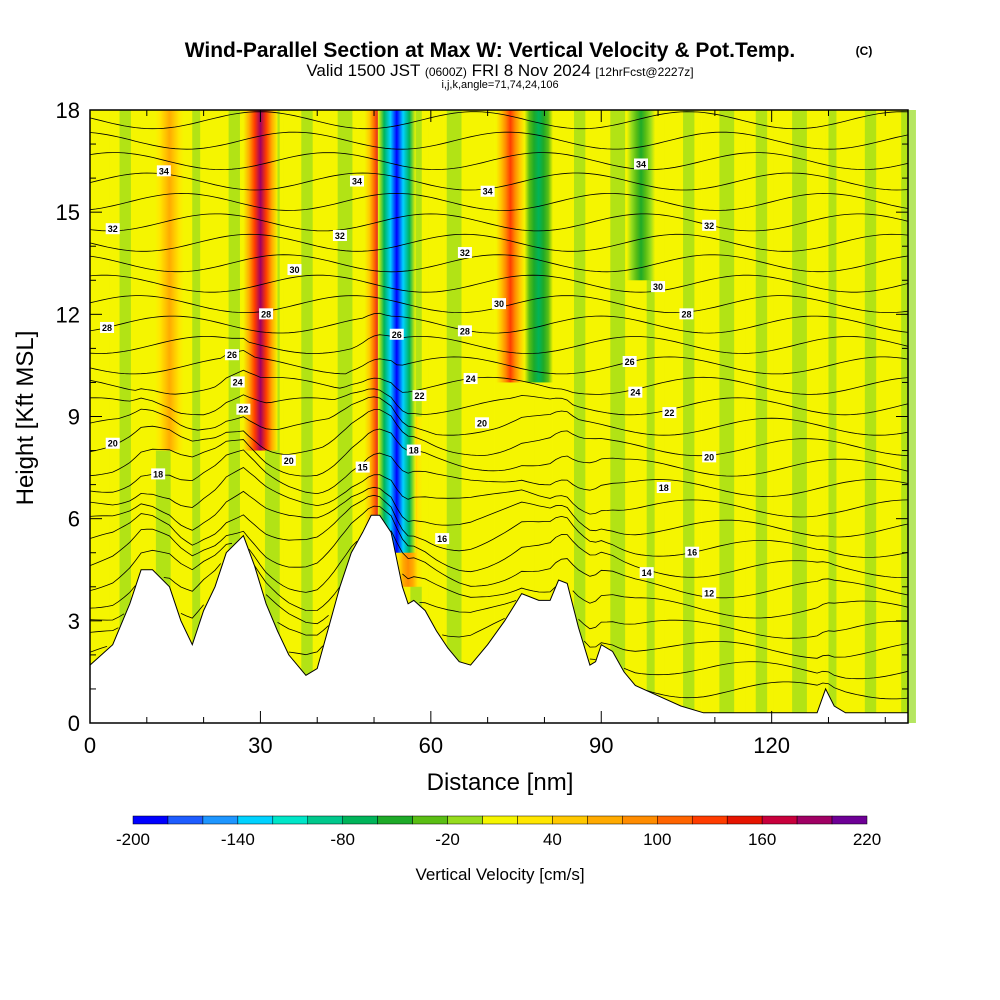  I want to click on x-tick-label: 90, so click(601, 745).